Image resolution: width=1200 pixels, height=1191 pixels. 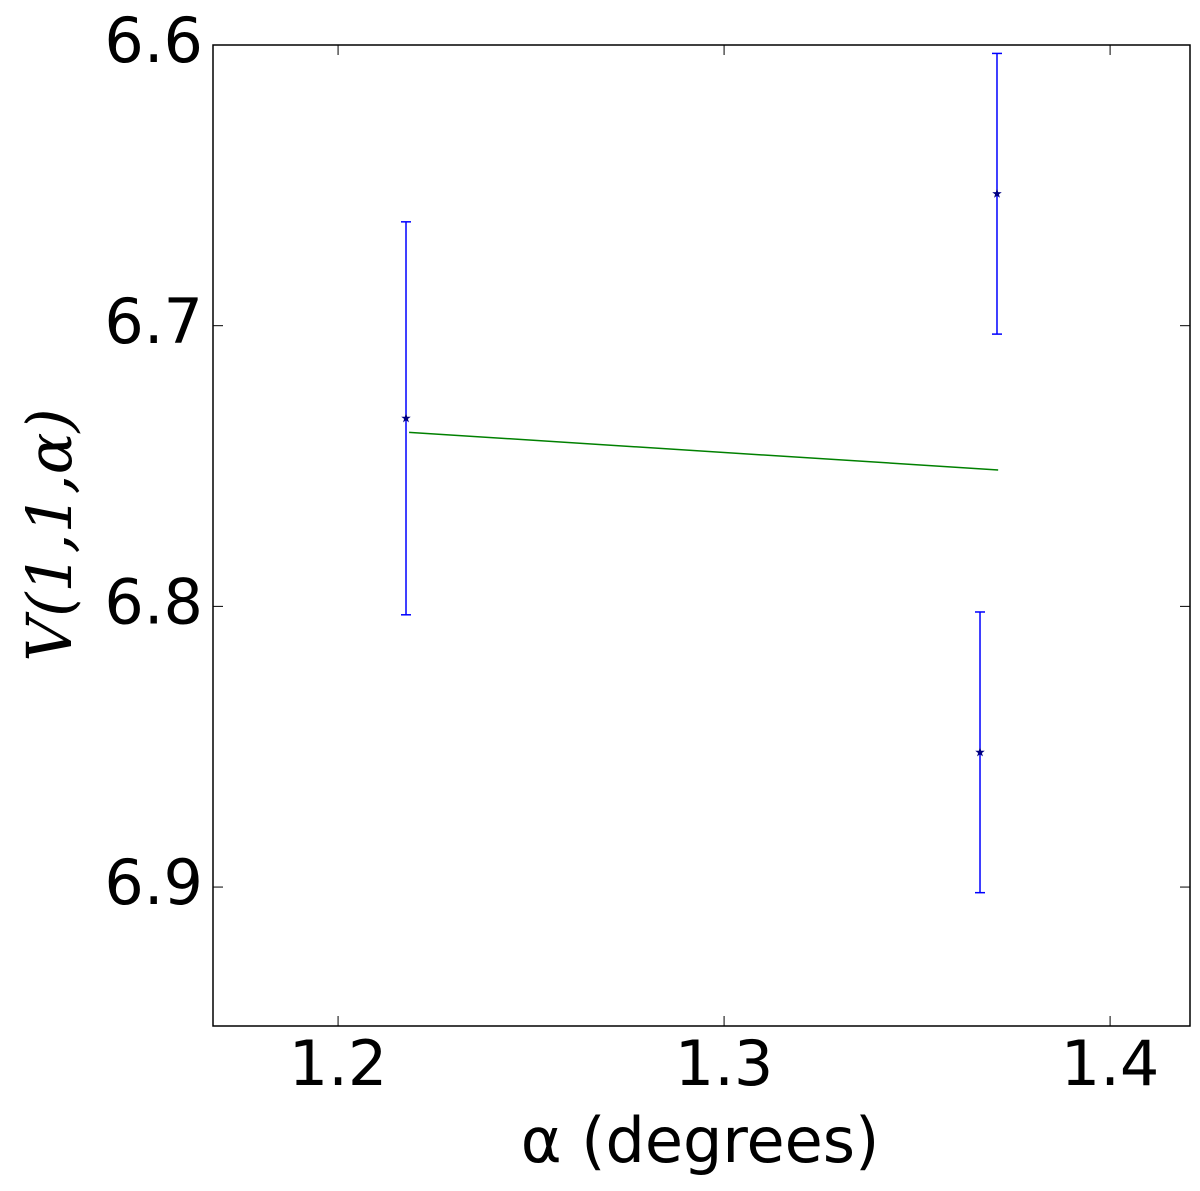 What do you see at coordinates (153, 40) in the screenshot?
I see `y-tick-label: 6.6` at bounding box center [153, 40].